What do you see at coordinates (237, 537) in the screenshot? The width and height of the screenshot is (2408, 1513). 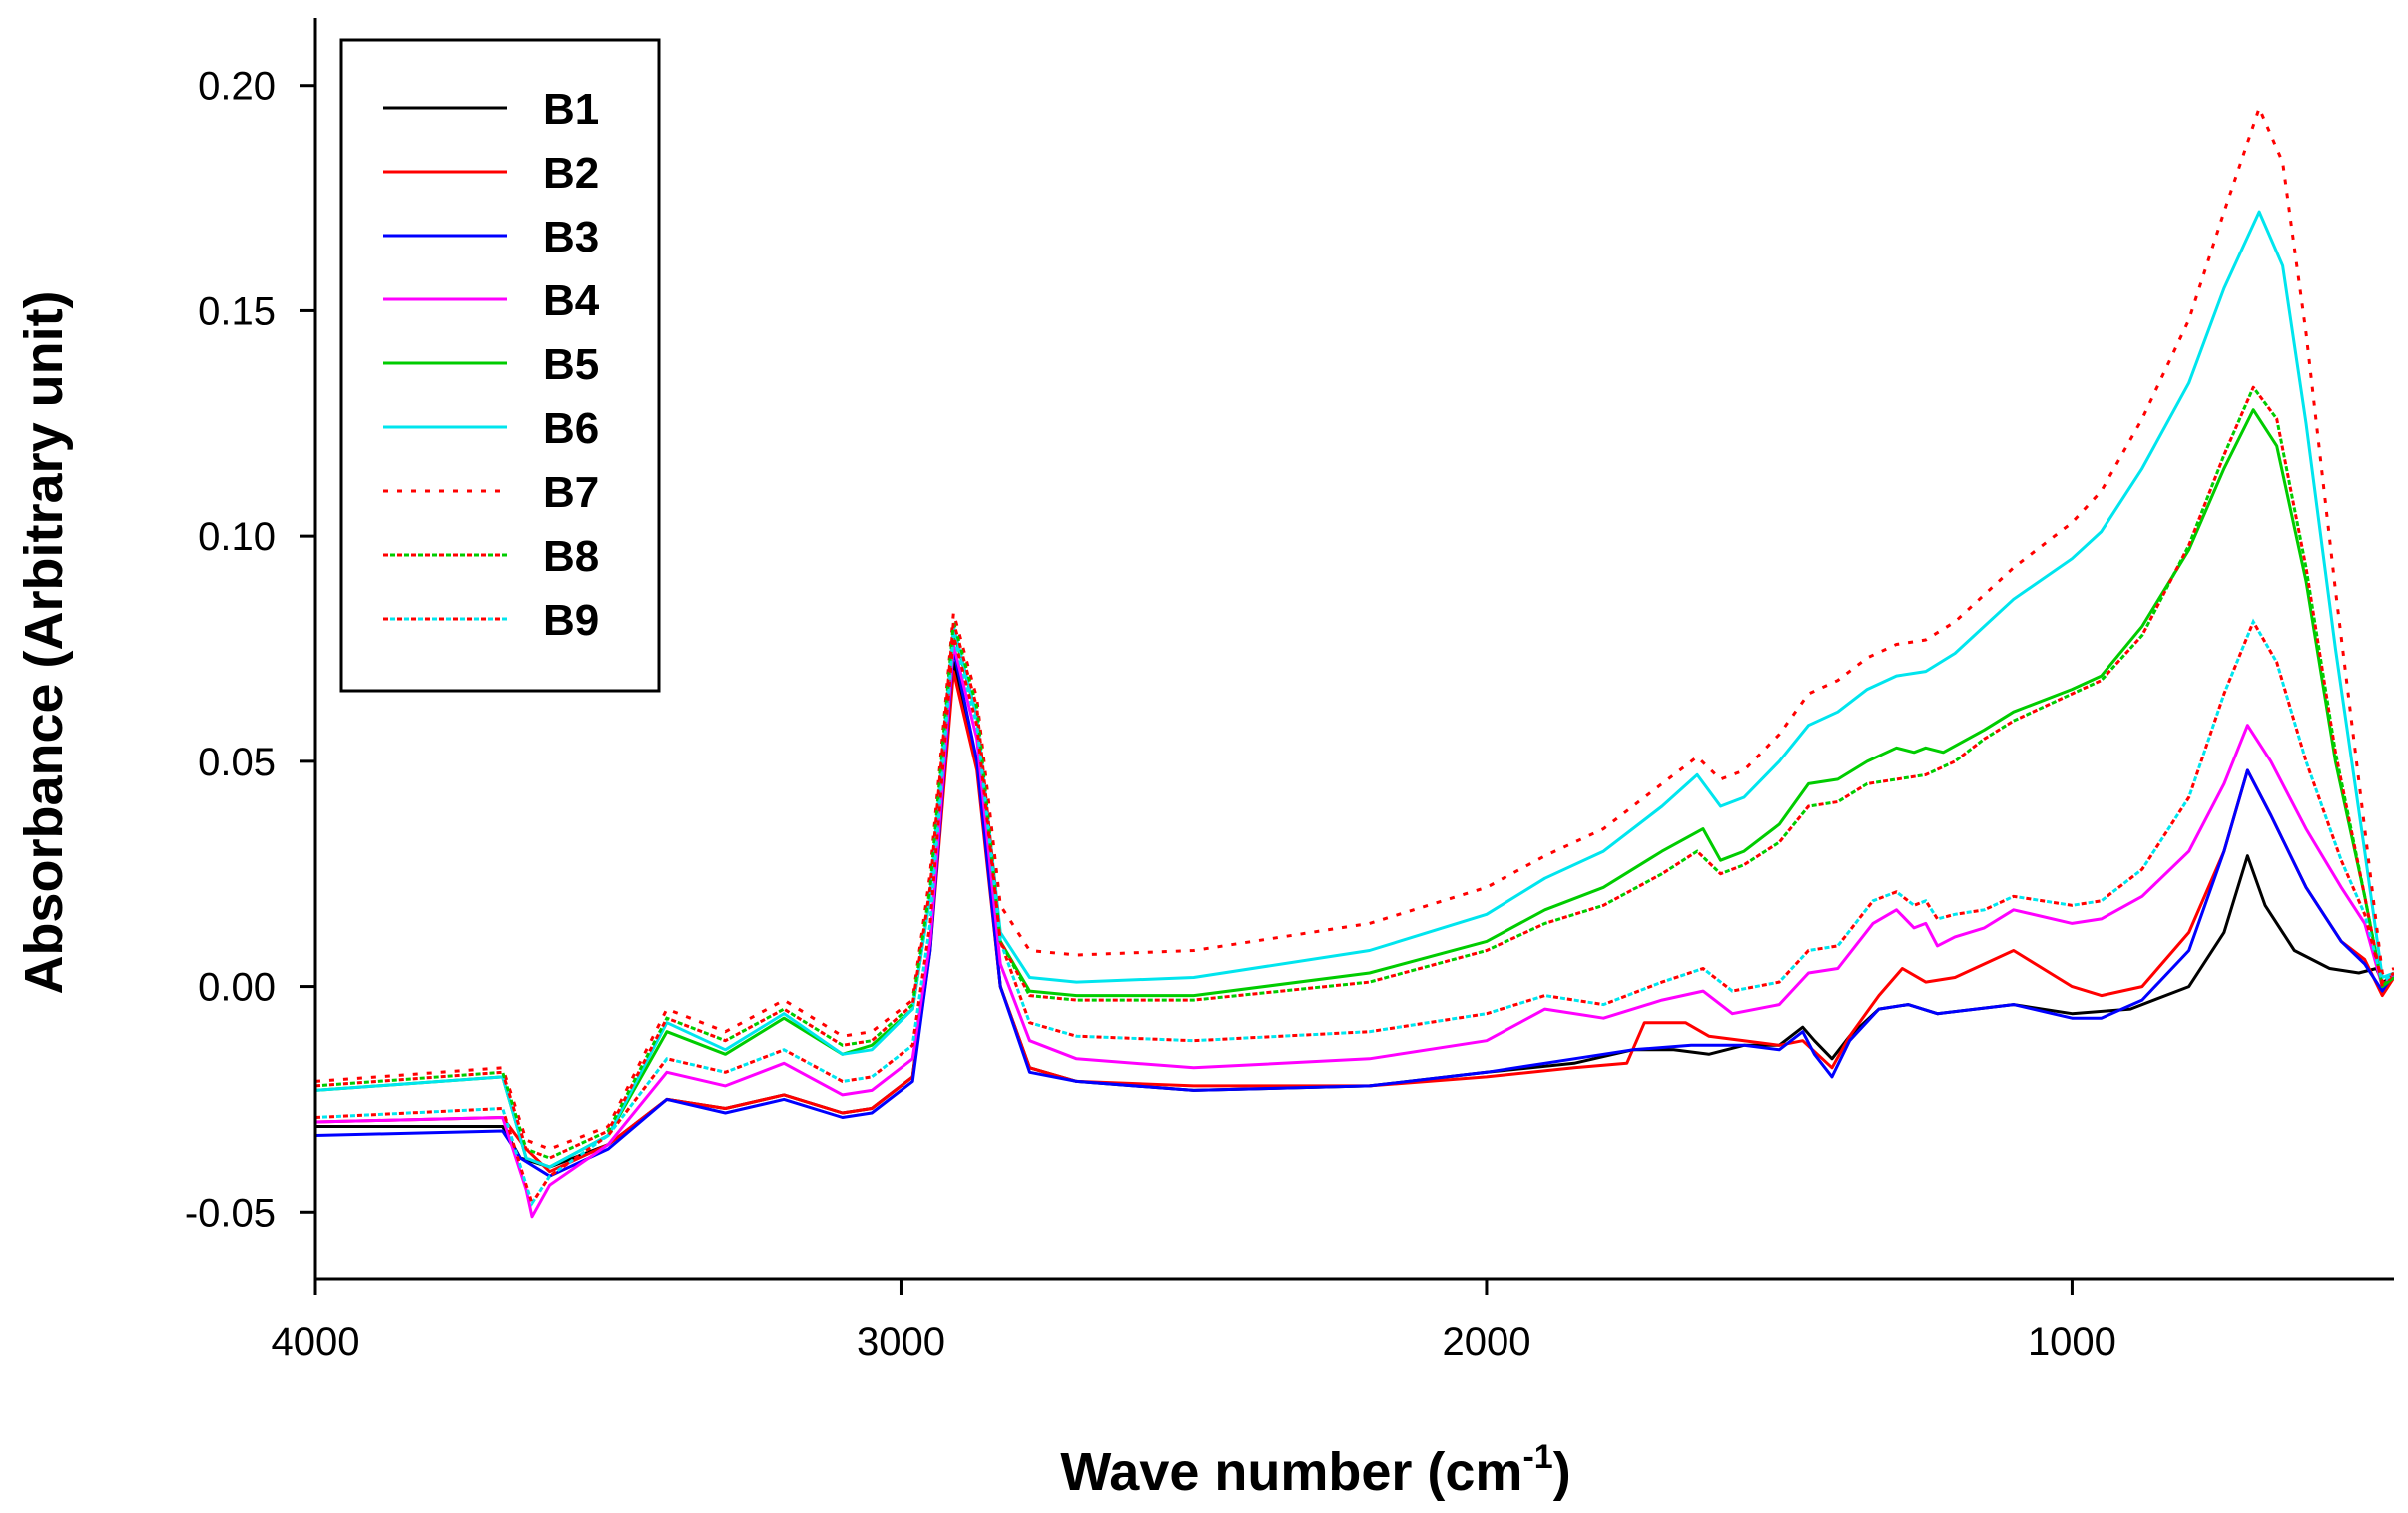 I see `y-tick-label: 0.10` at bounding box center [237, 537].